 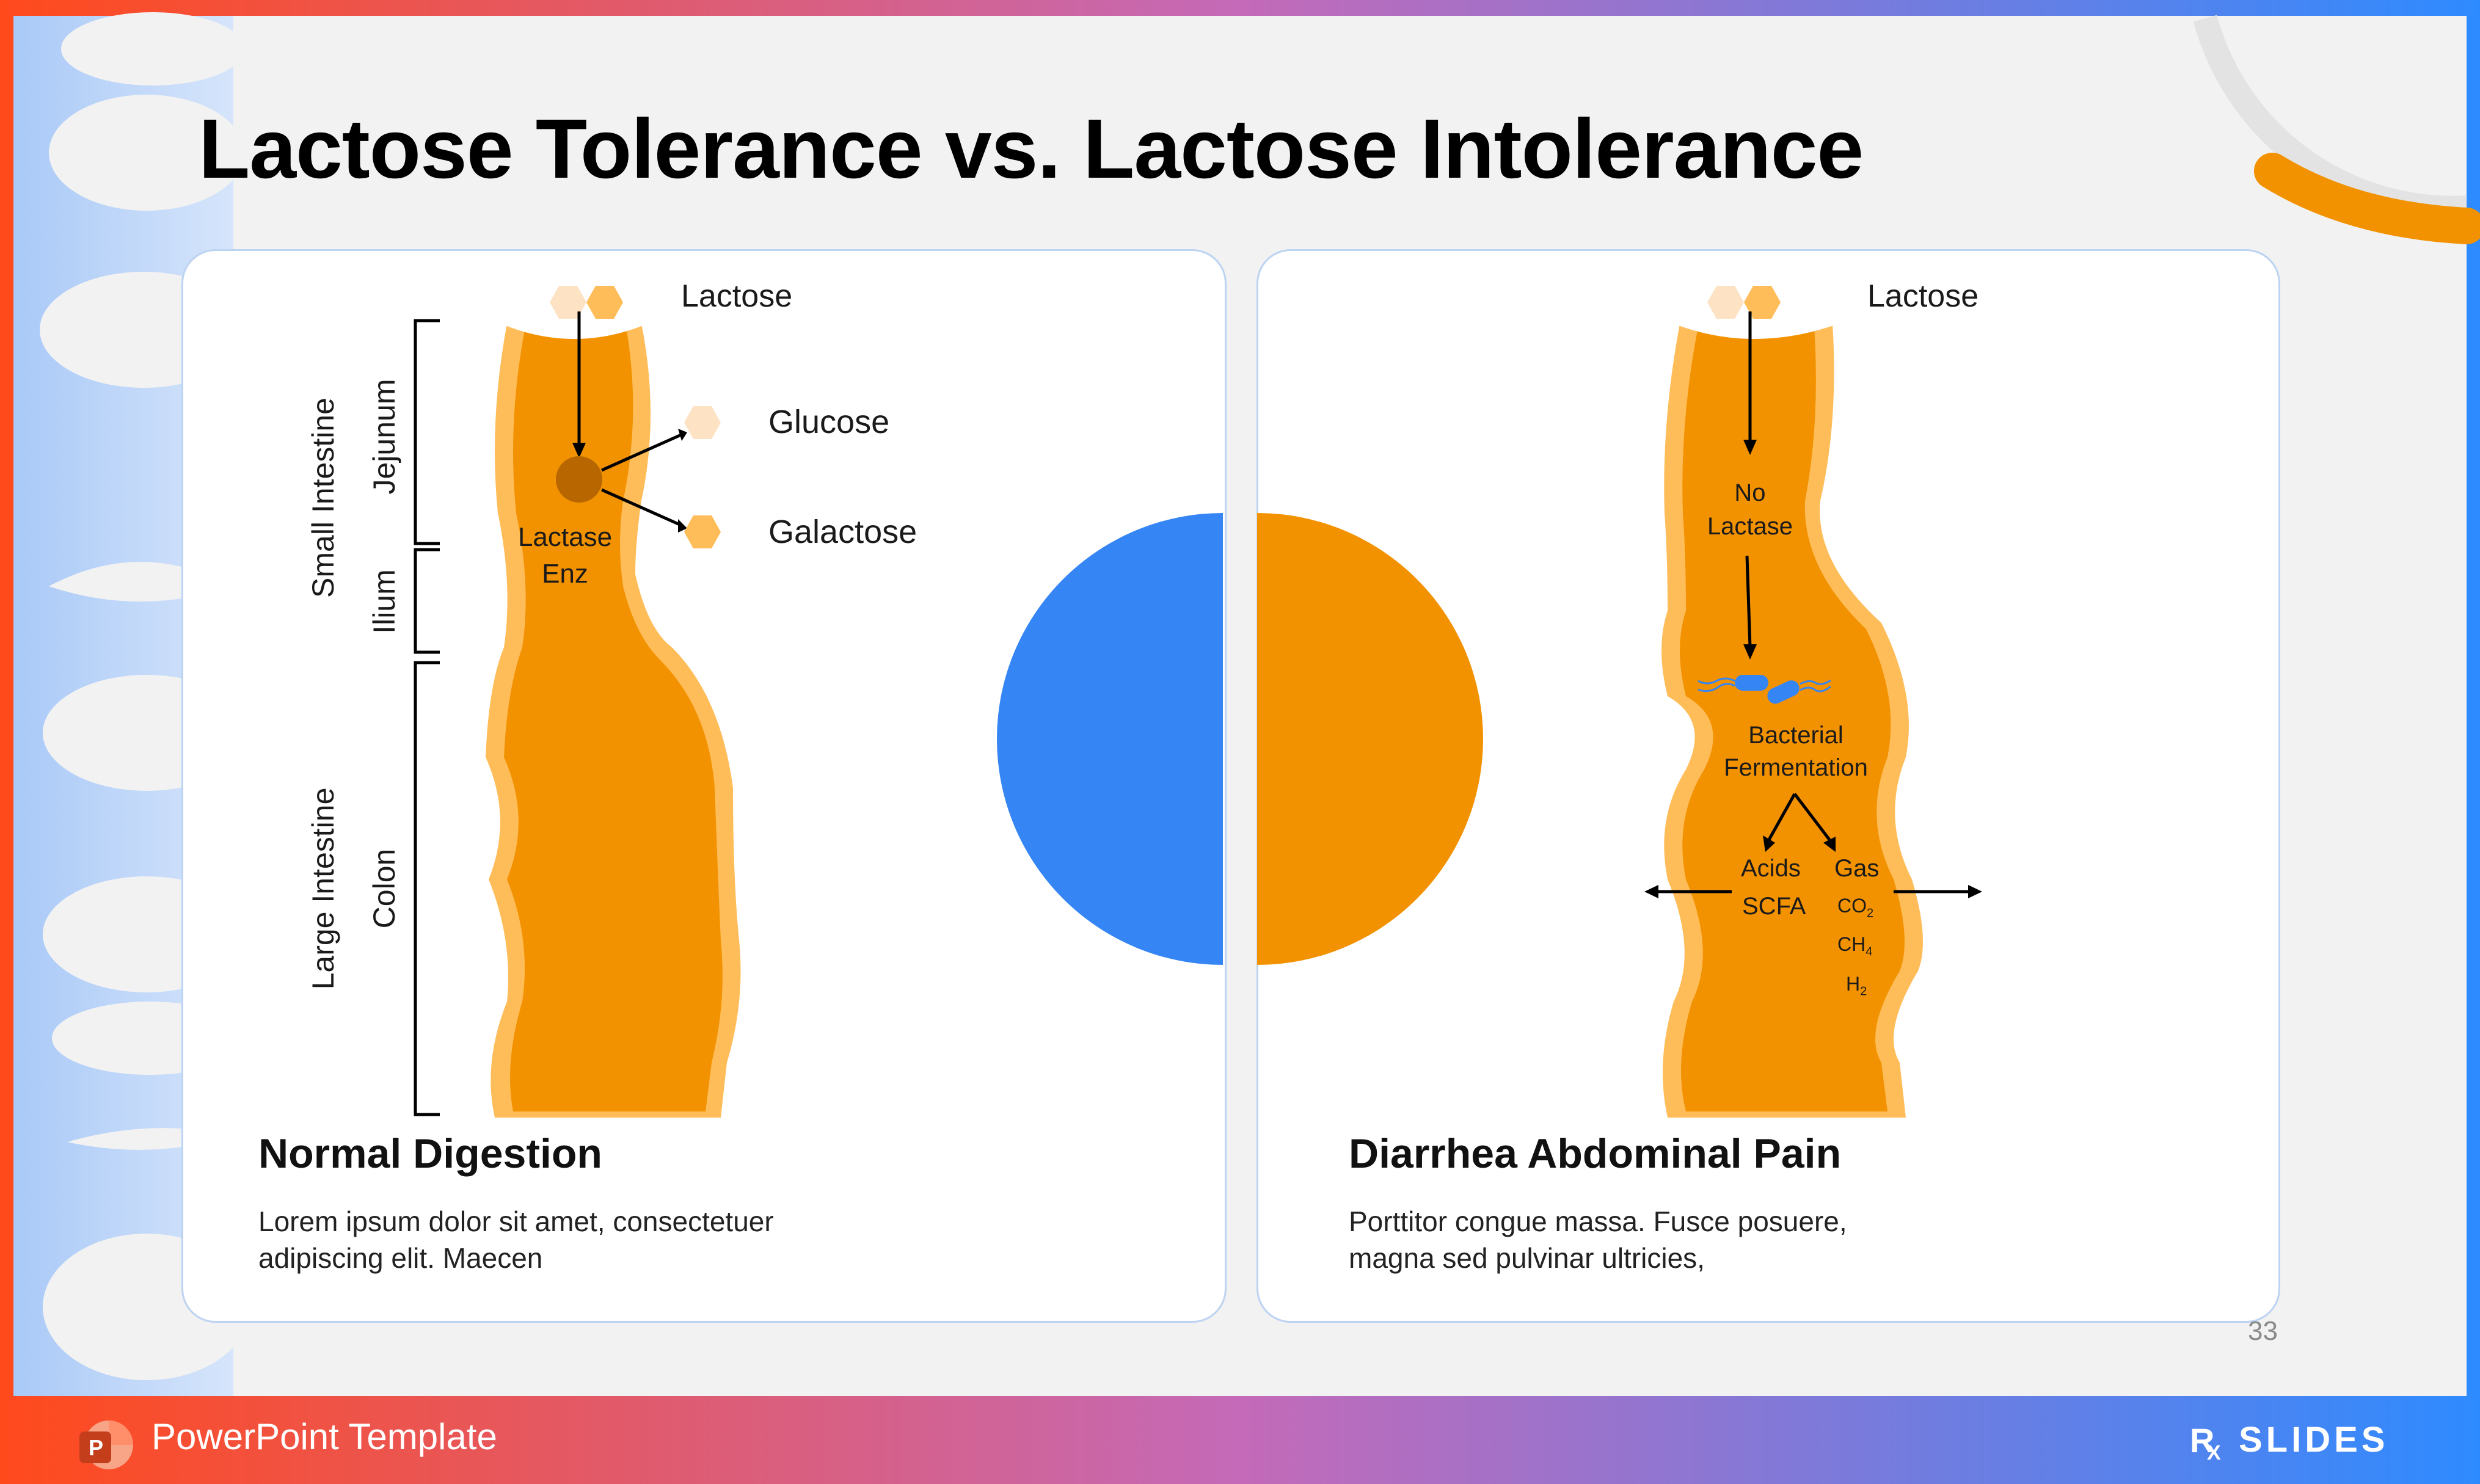 I want to click on left-body-line1: Lorem ipsum dolor sit amet, consectetuer, so click(x=516, y=1222).